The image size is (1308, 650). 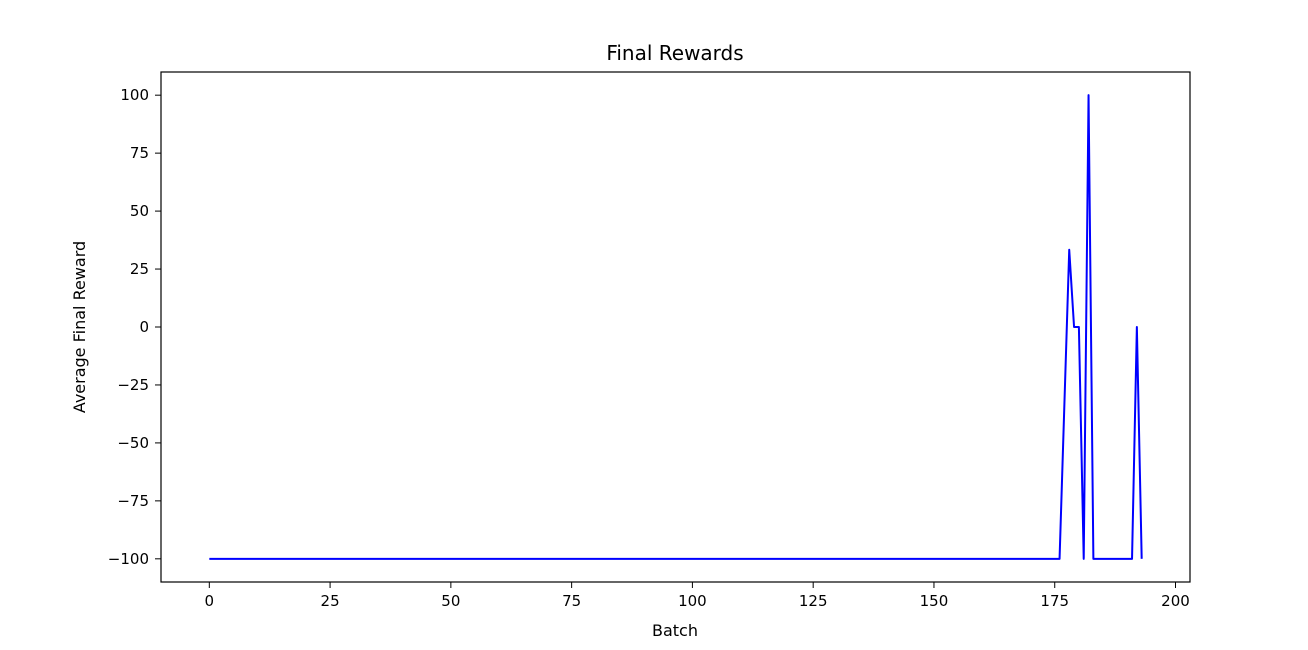 I want to click on x-tick-label: 125, so click(x=813, y=601).